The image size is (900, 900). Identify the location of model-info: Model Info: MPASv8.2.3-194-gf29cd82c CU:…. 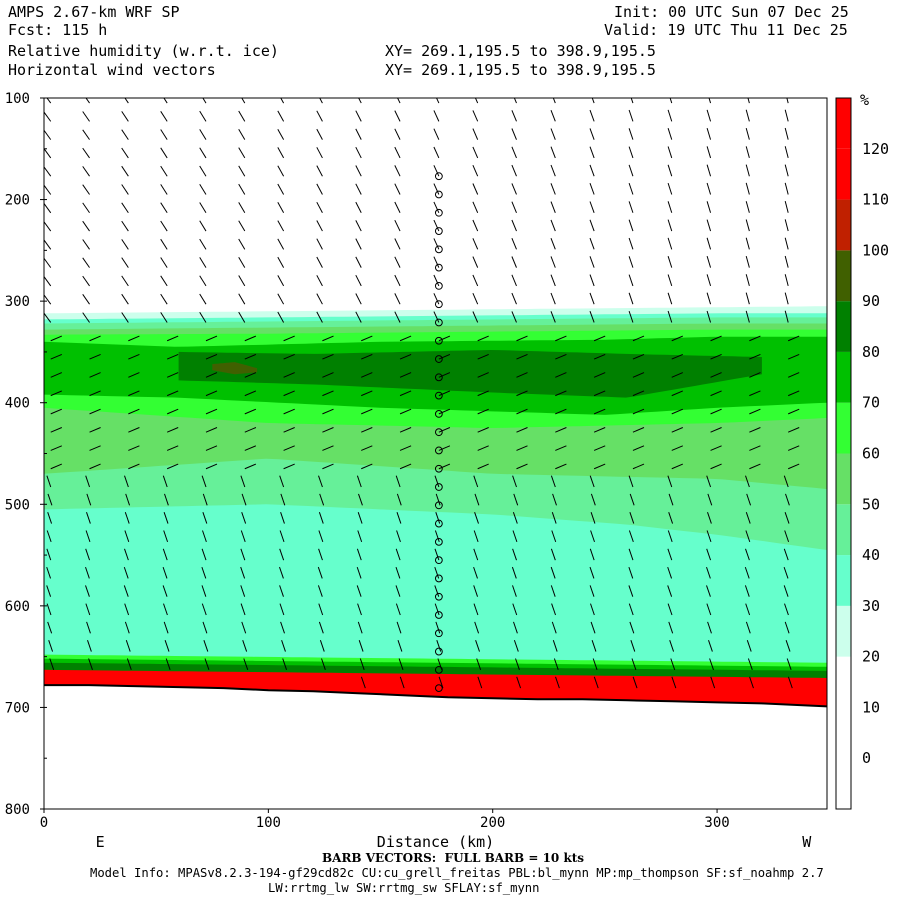
(457, 873).